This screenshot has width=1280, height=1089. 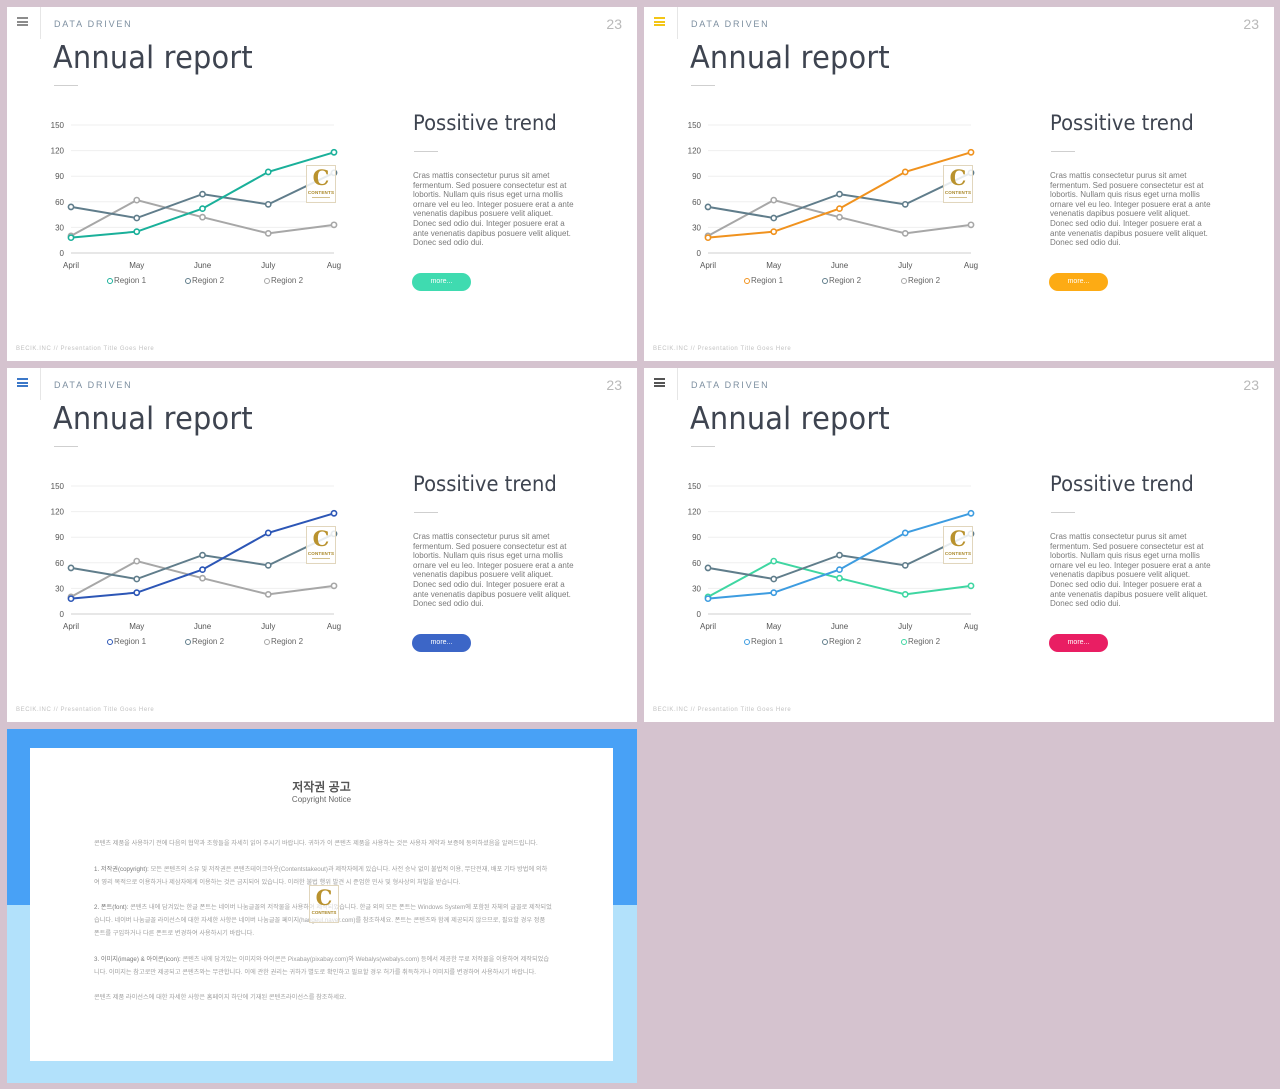 I want to click on legend-item: Region 1, so click(x=126, y=281).